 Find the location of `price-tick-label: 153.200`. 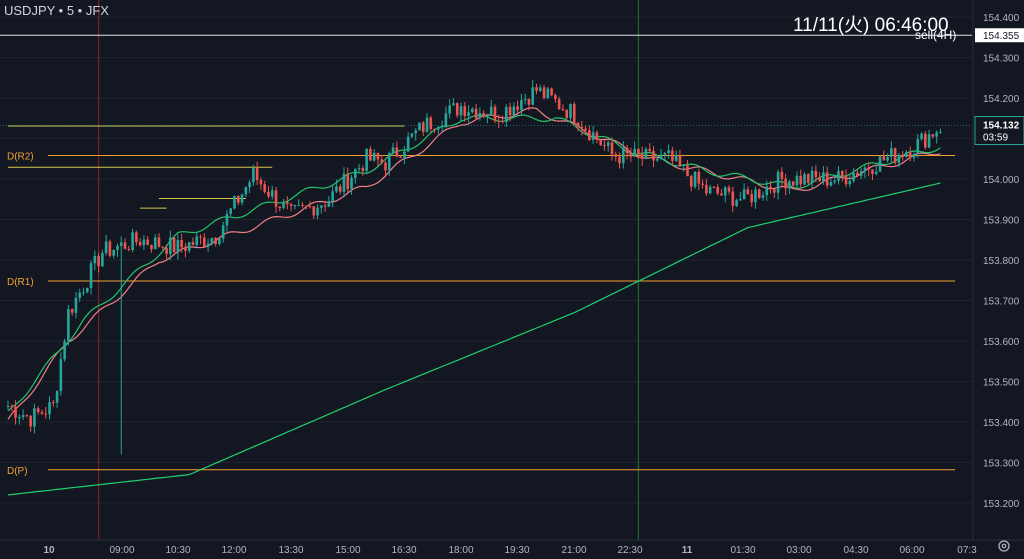

price-tick-label: 153.200 is located at coordinates (1001, 504).